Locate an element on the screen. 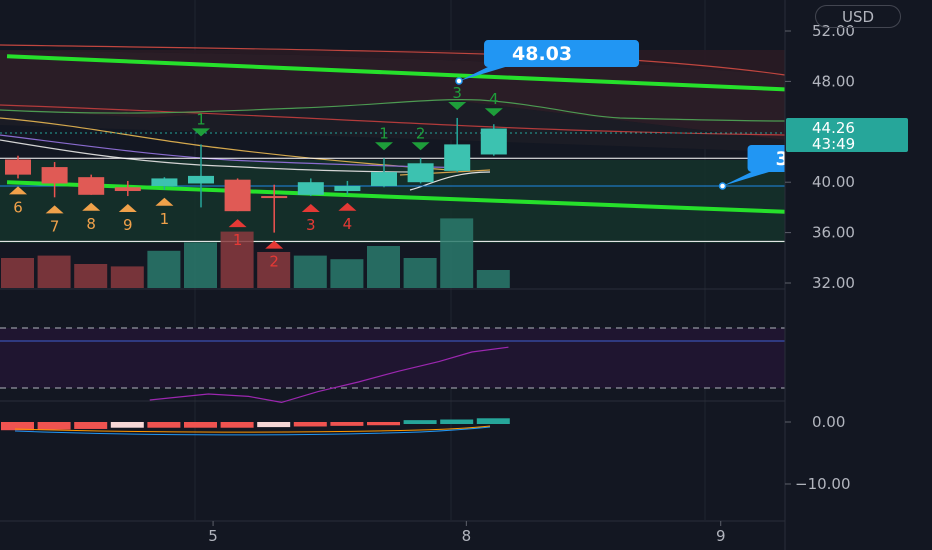 This screenshot has width=932, height=550. price-tick-label: 32.00 is located at coordinates (833, 283).